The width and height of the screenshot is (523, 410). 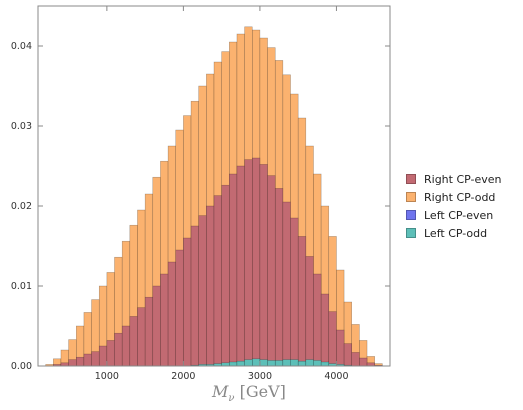 What do you see at coordinates (21, 206) in the screenshot?
I see `y-tick-label: 0.02` at bounding box center [21, 206].